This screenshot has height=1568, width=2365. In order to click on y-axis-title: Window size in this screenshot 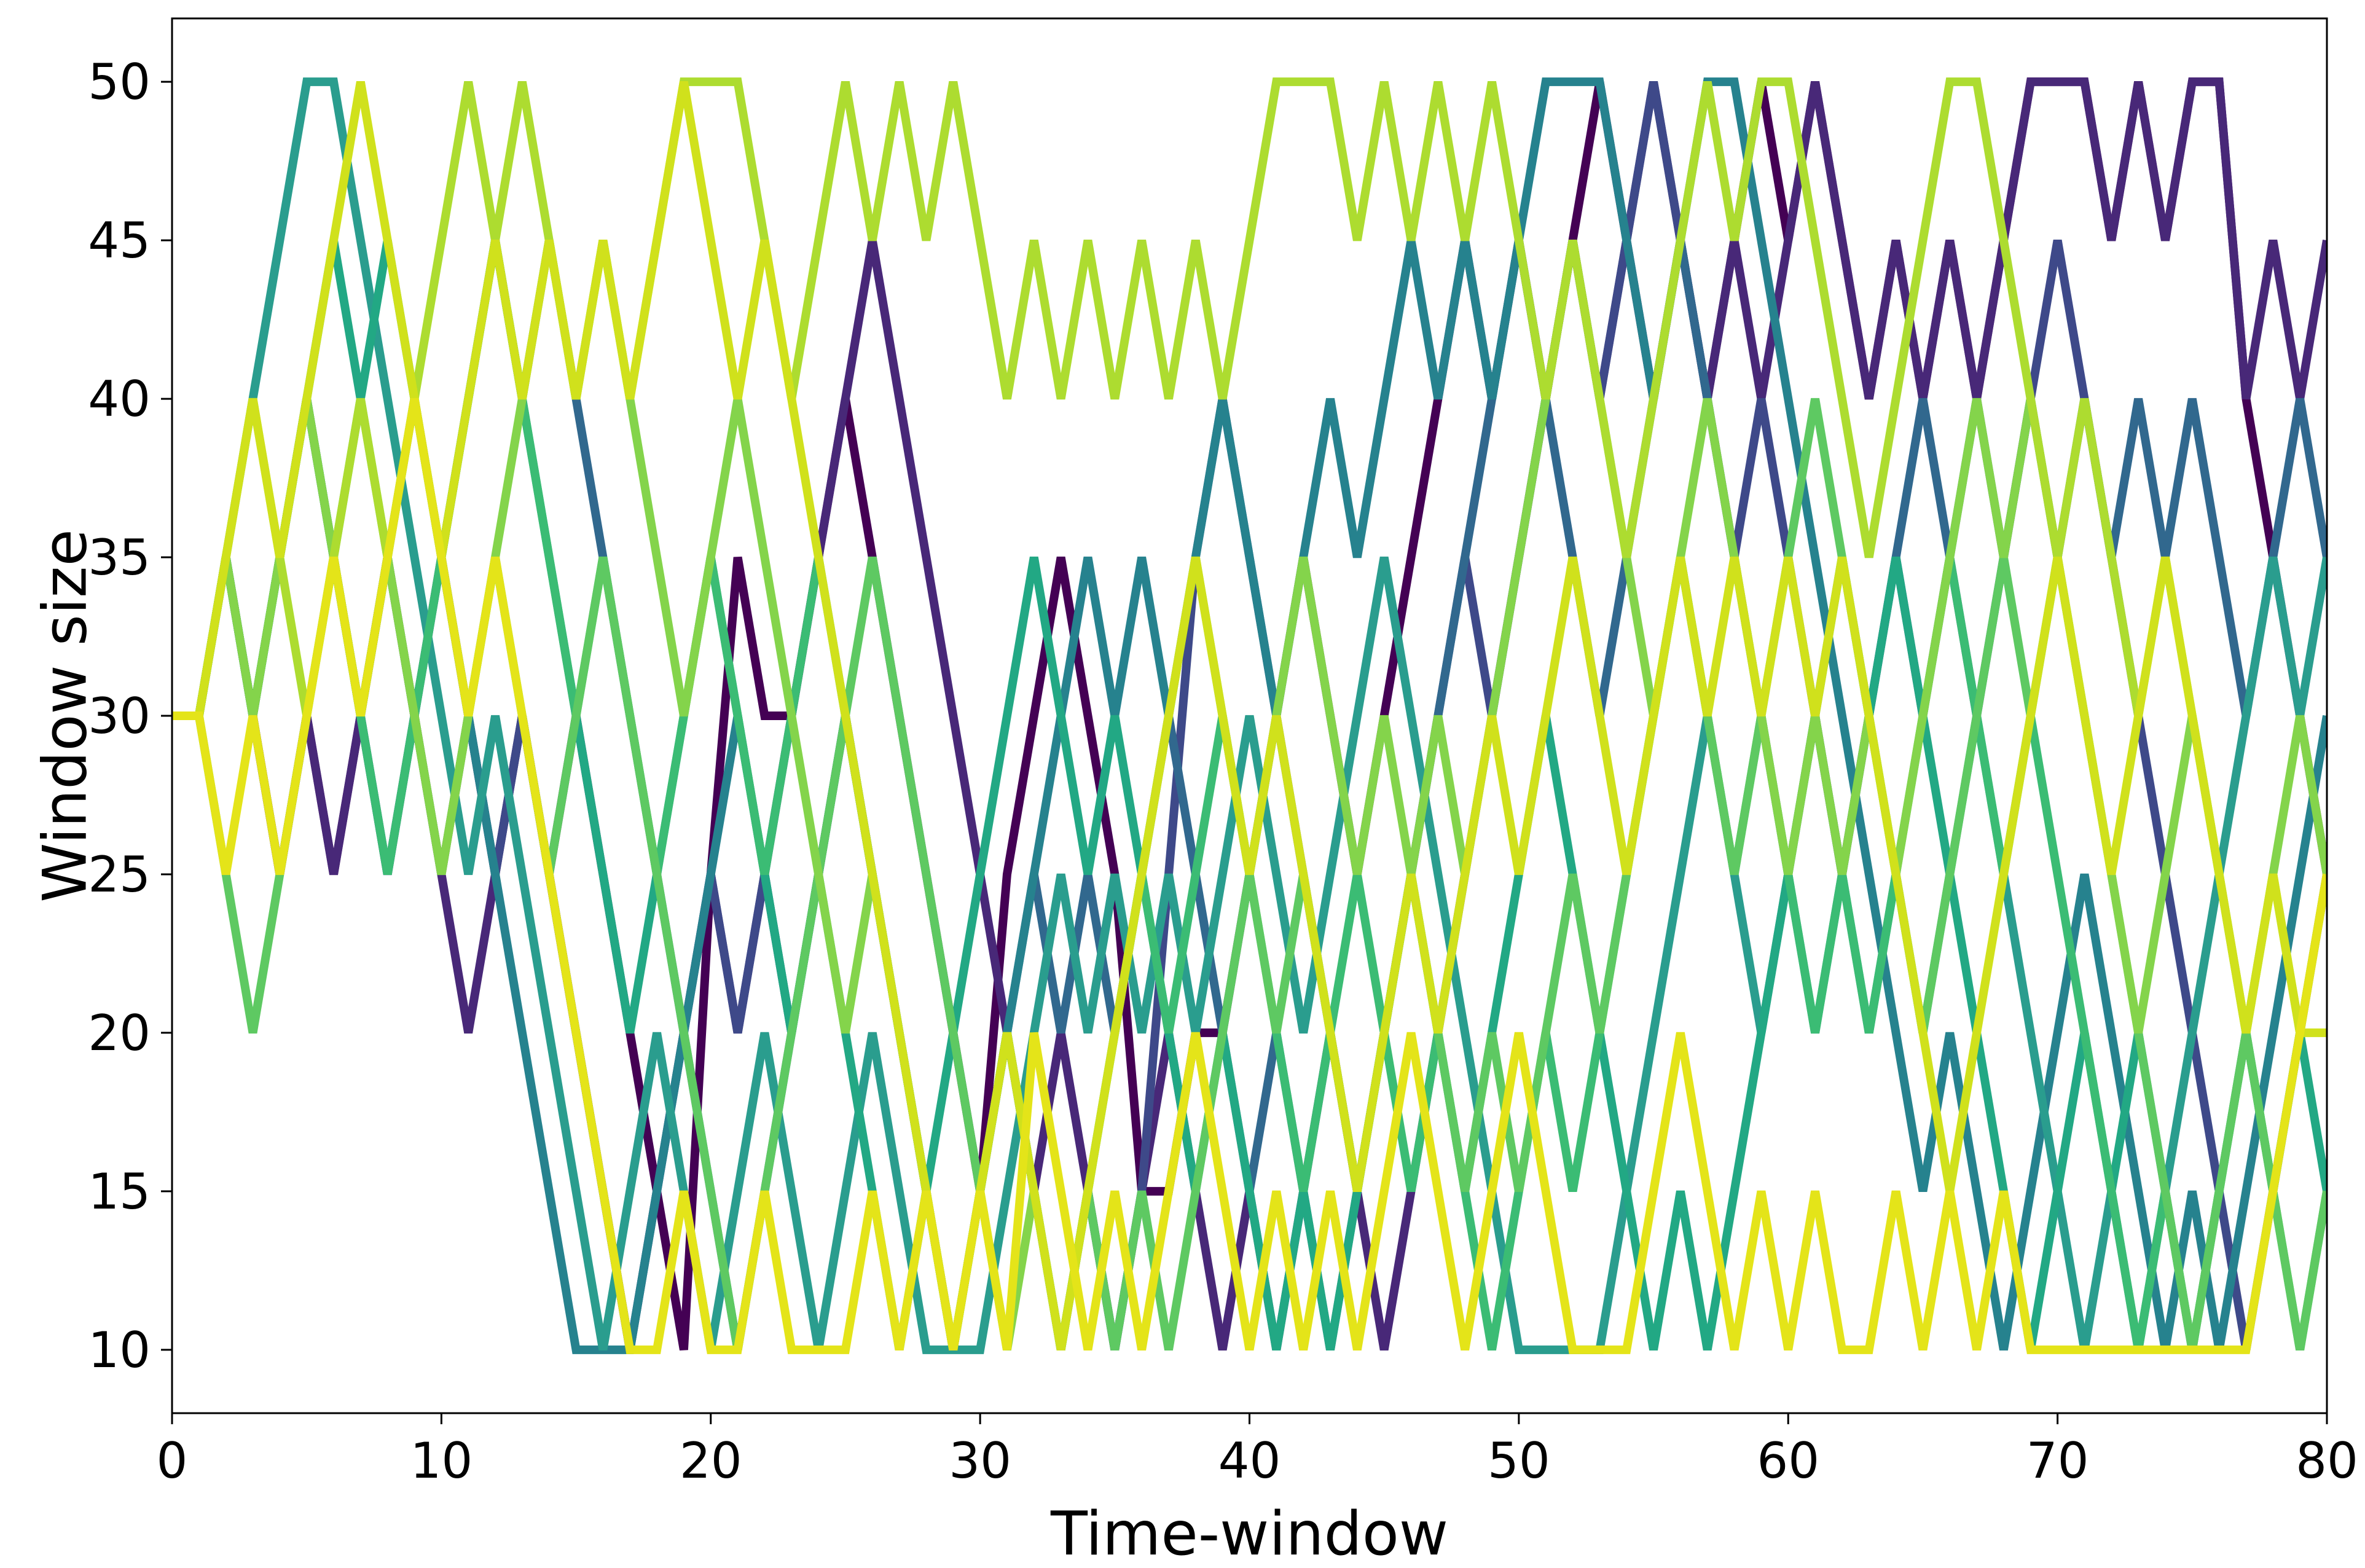, I will do `click(65, 716)`.